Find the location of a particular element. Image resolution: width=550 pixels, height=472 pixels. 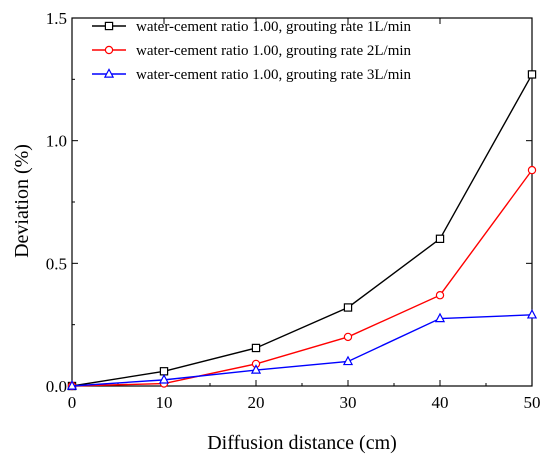

x-tick-label: 20 is located at coordinates (256, 402).